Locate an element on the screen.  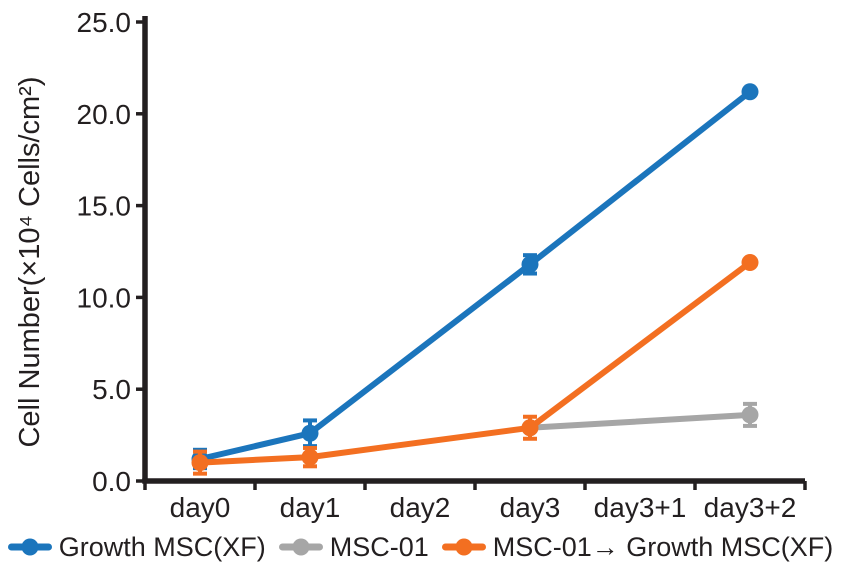
legend-item-msc-01: MSC-01 is located at coordinates (353, 547).